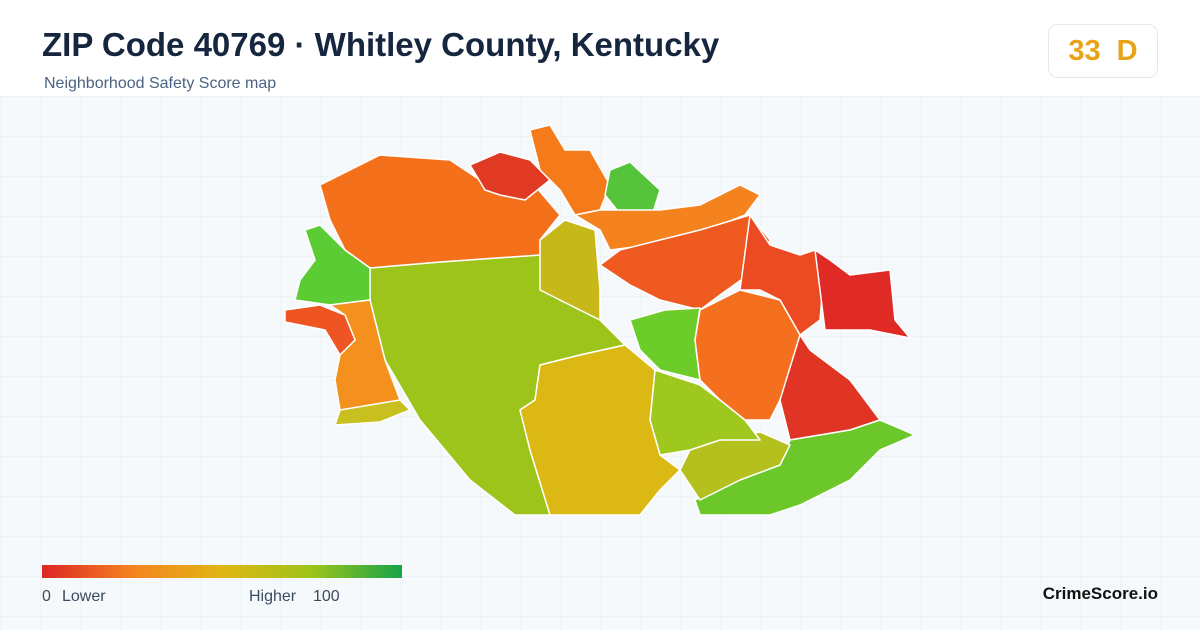  Describe the element at coordinates (1103, 51) in the screenshot. I see `score-badge: 33 D` at that location.